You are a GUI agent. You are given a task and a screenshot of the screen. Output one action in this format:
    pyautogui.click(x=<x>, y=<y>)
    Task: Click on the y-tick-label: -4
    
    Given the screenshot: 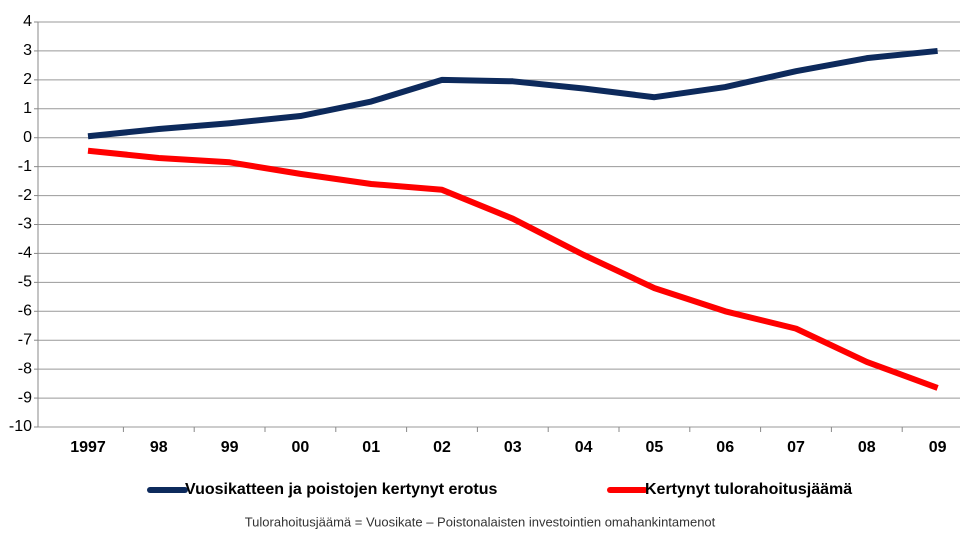 What is the action you would take?
    pyautogui.click(x=25, y=253)
    